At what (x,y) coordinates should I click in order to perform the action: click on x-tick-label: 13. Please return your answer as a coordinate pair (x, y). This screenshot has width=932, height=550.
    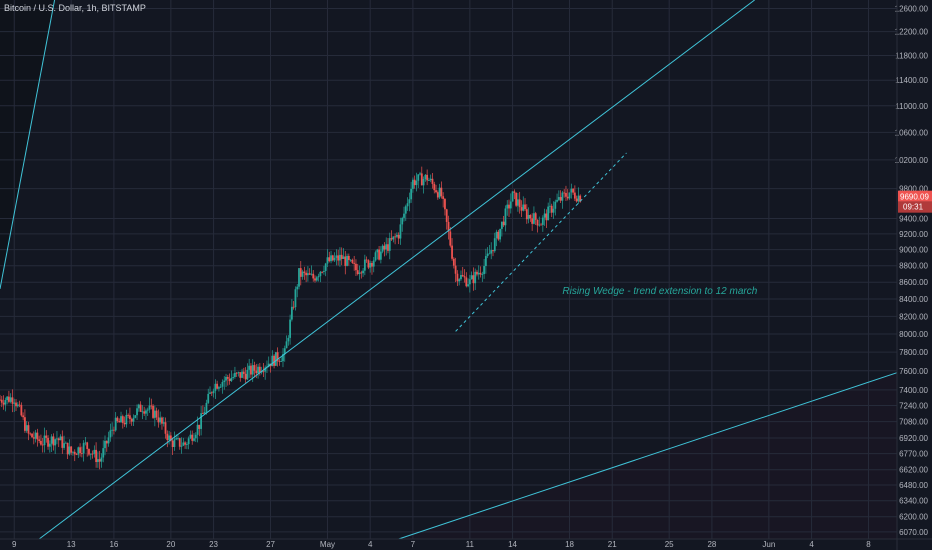
    Looking at the image, I should click on (71, 544).